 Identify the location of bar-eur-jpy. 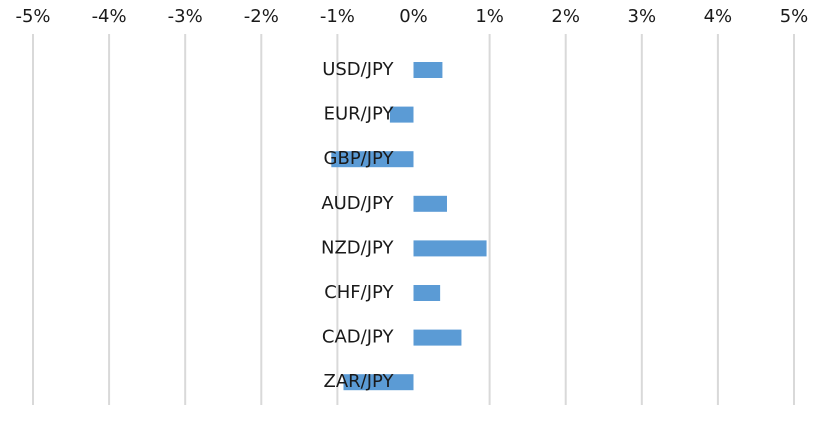
(401, 114).